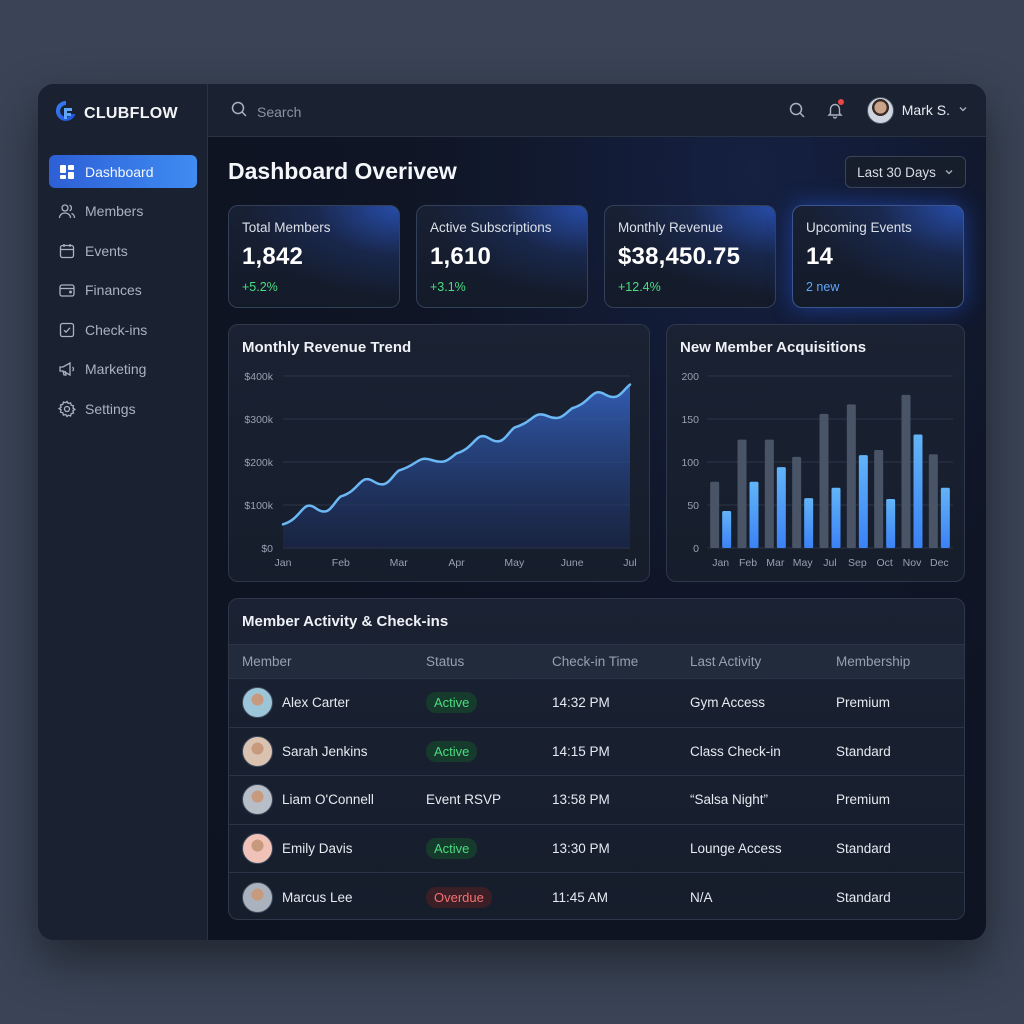 The image size is (1024, 1024). Describe the element at coordinates (452, 703) in the screenshot. I see `status-badge: Active` at that location.